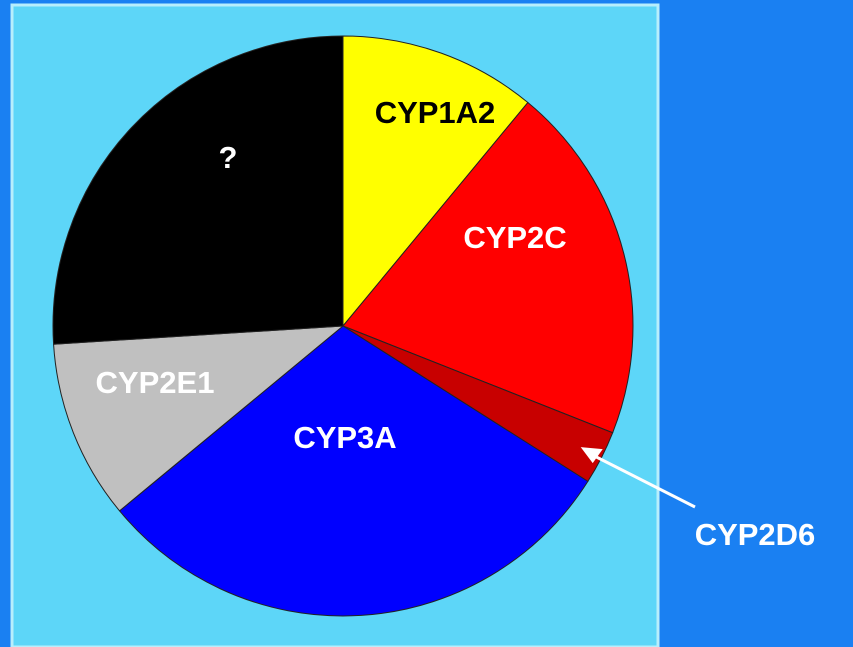  What do you see at coordinates (591, 455) in the screenshot?
I see `arrow-head` at bounding box center [591, 455].